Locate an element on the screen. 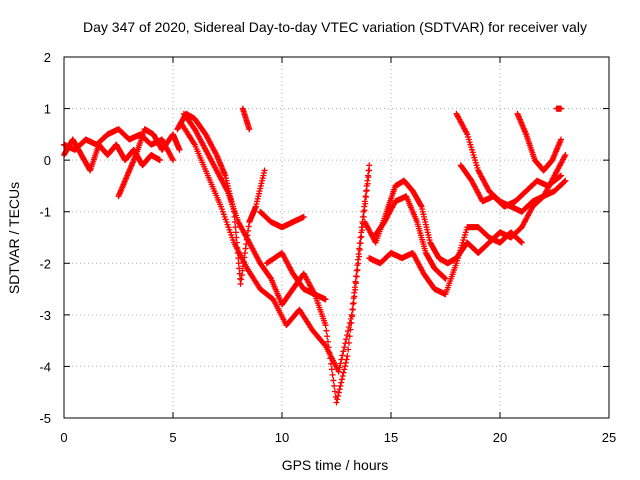  series-arc-n is located at coordinates (511, 186).